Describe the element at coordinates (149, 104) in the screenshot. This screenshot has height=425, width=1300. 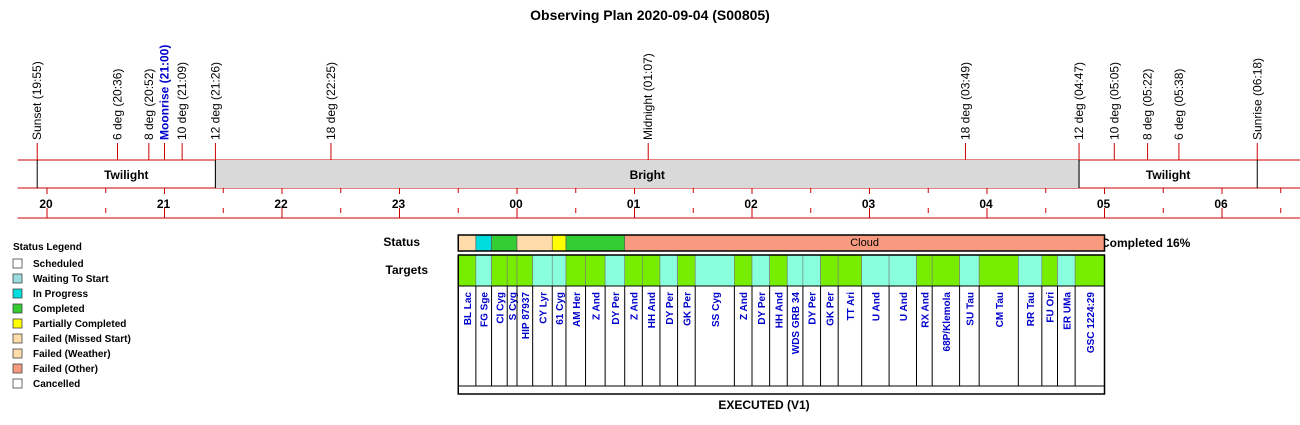
I see `event-label: 8 deg (20:52)` at that location.